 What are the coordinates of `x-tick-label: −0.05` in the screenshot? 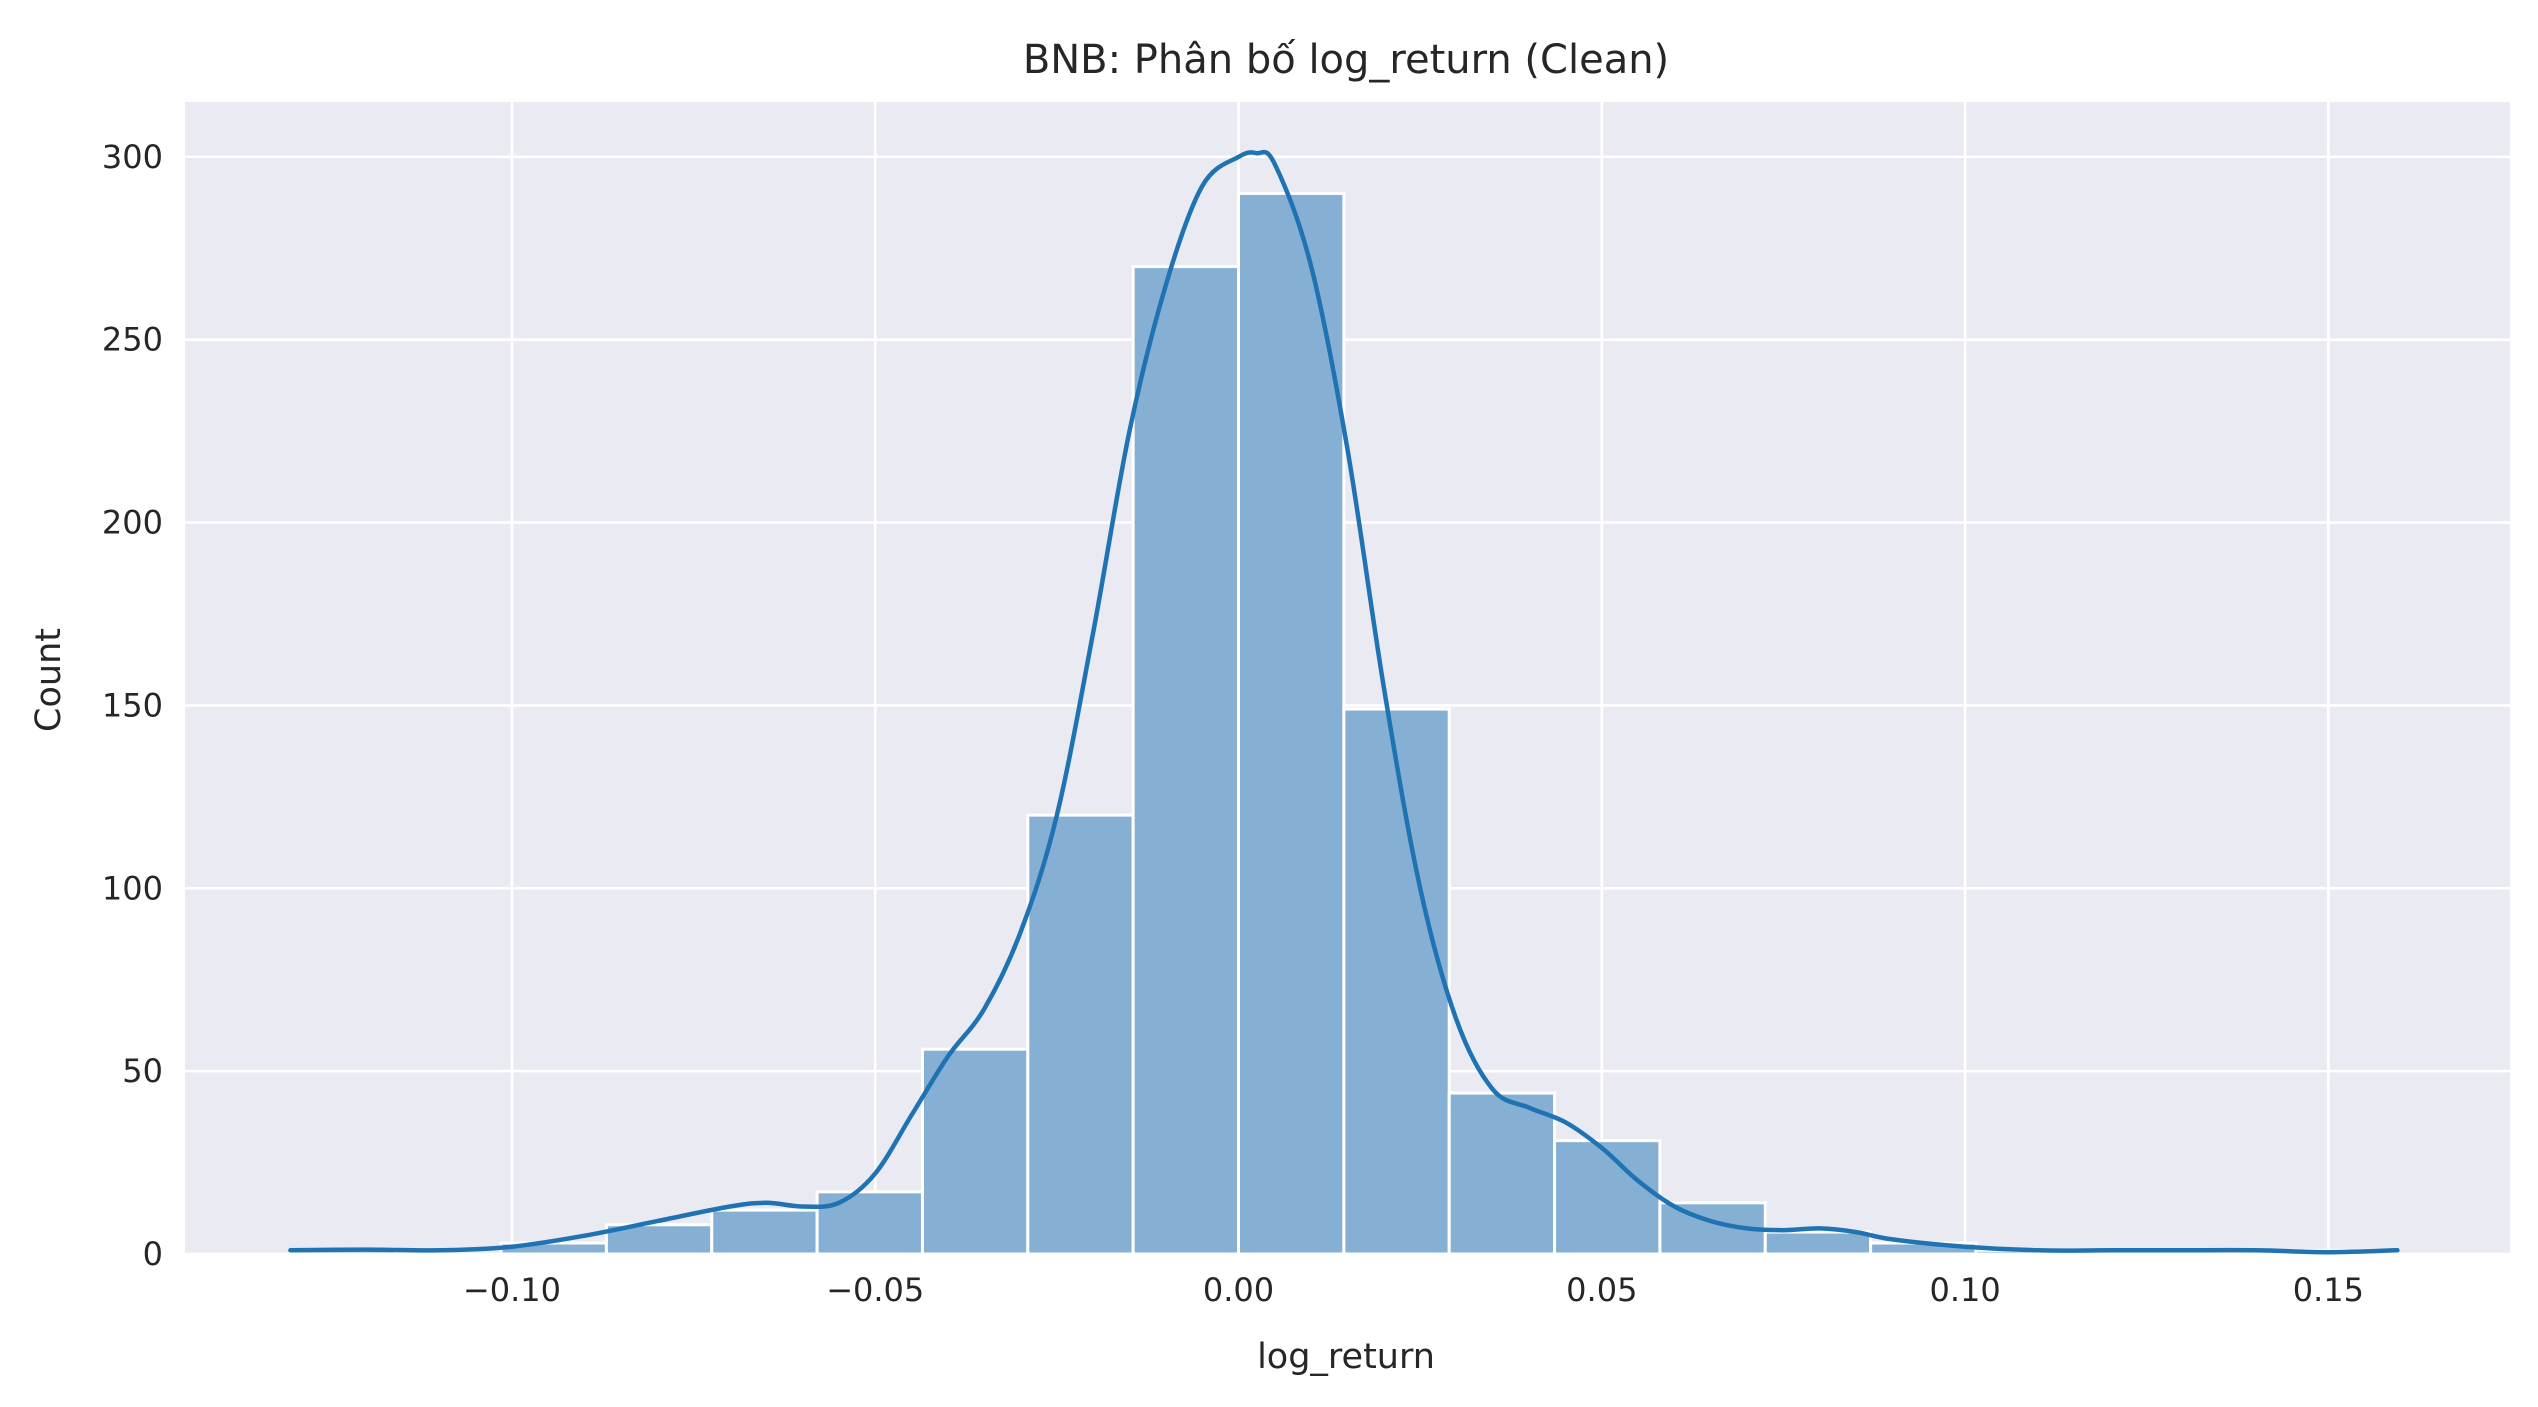 It's located at (875, 1290).